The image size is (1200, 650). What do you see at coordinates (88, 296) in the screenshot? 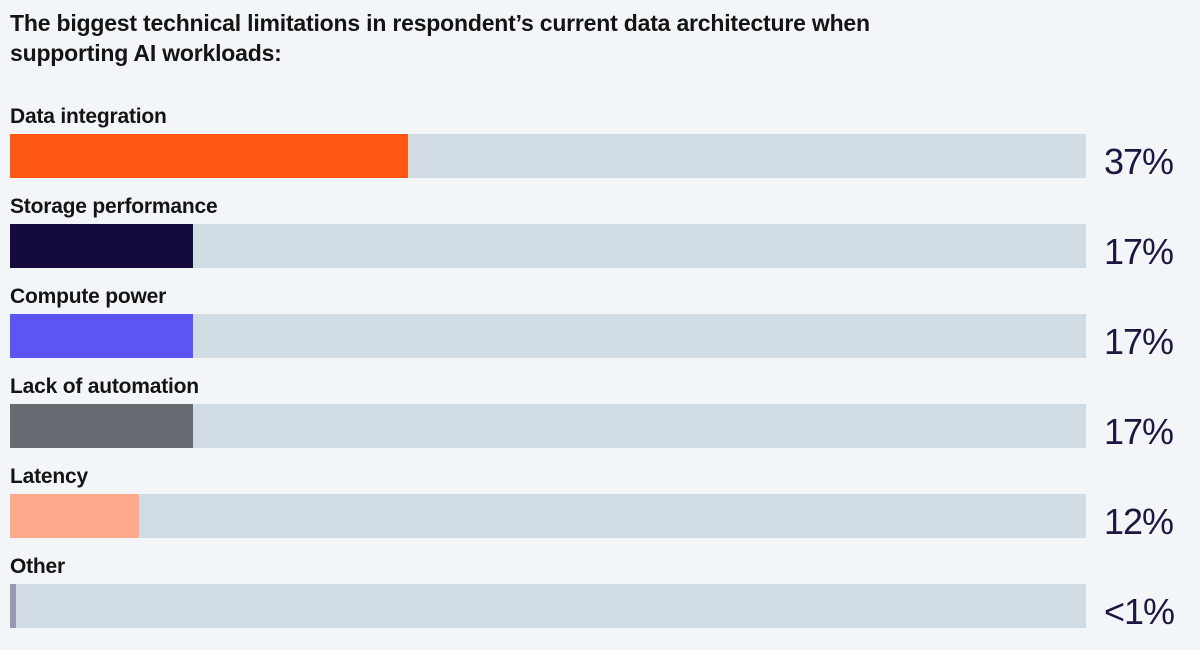
I see `category-label: Compute power` at bounding box center [88, 296].